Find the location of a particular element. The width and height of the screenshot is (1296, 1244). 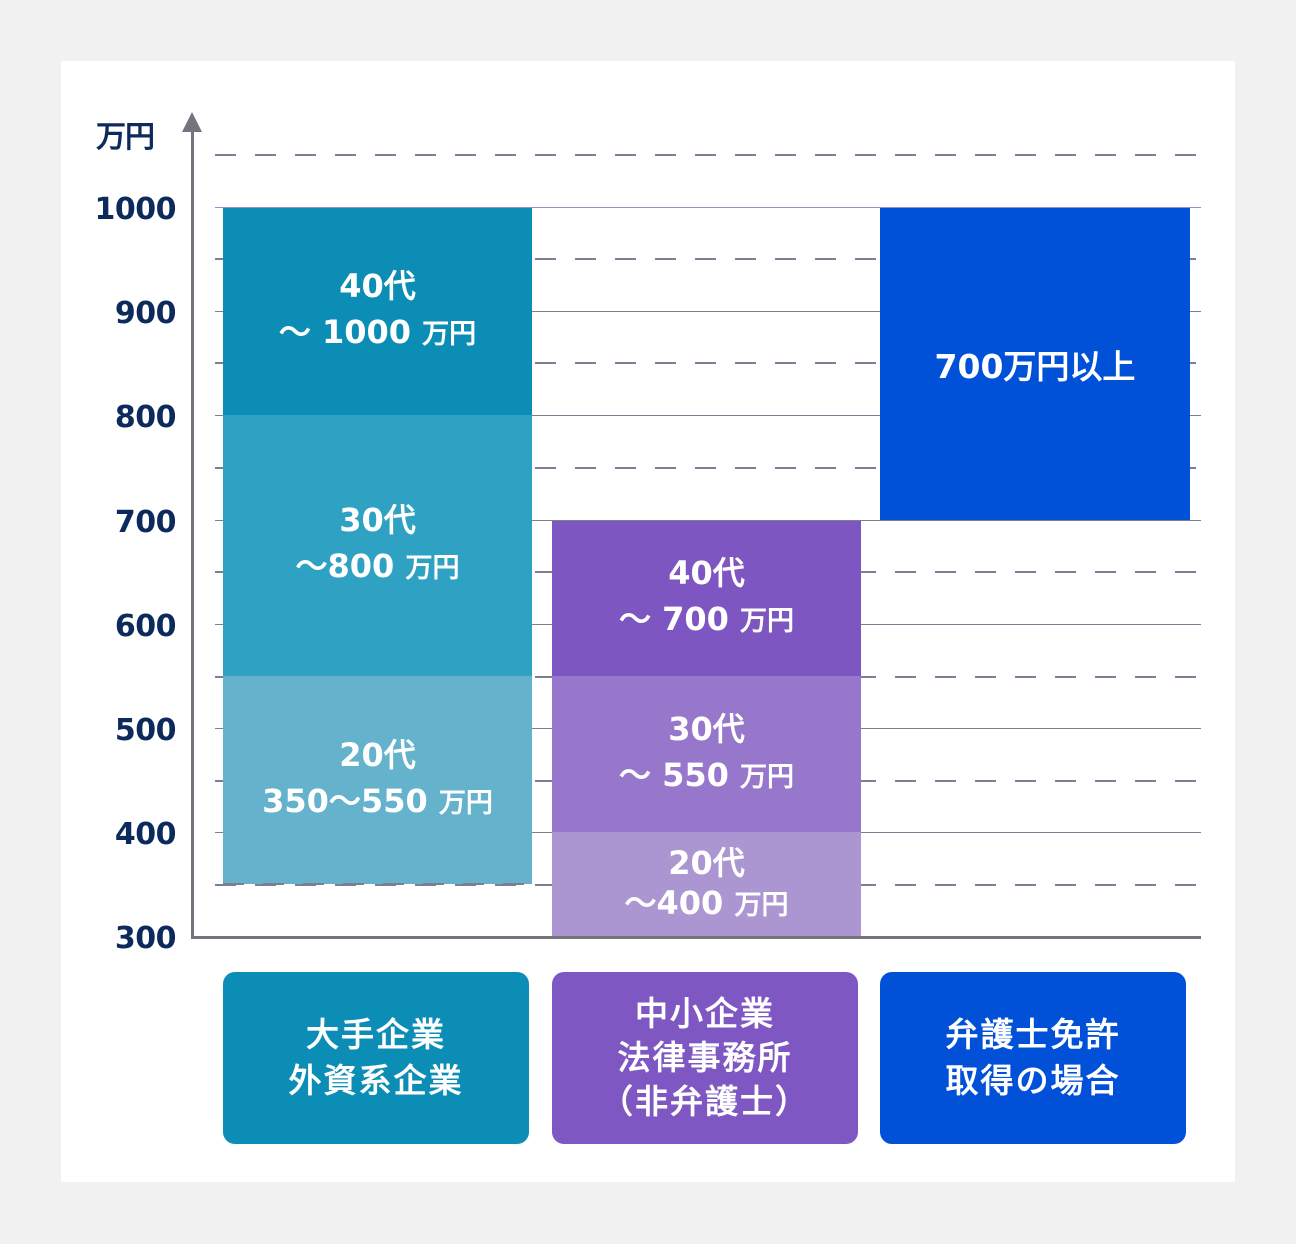

bar-large-30s: 30代 〜800 万円 is located at coordinates (377, 545).